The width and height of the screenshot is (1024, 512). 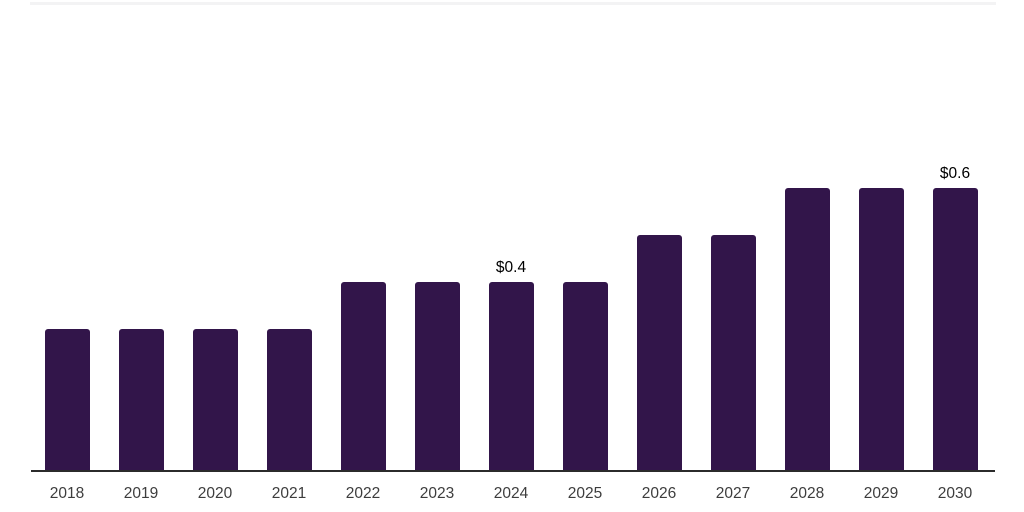 I want to click on bar-2029, so click(x=881, y=329).